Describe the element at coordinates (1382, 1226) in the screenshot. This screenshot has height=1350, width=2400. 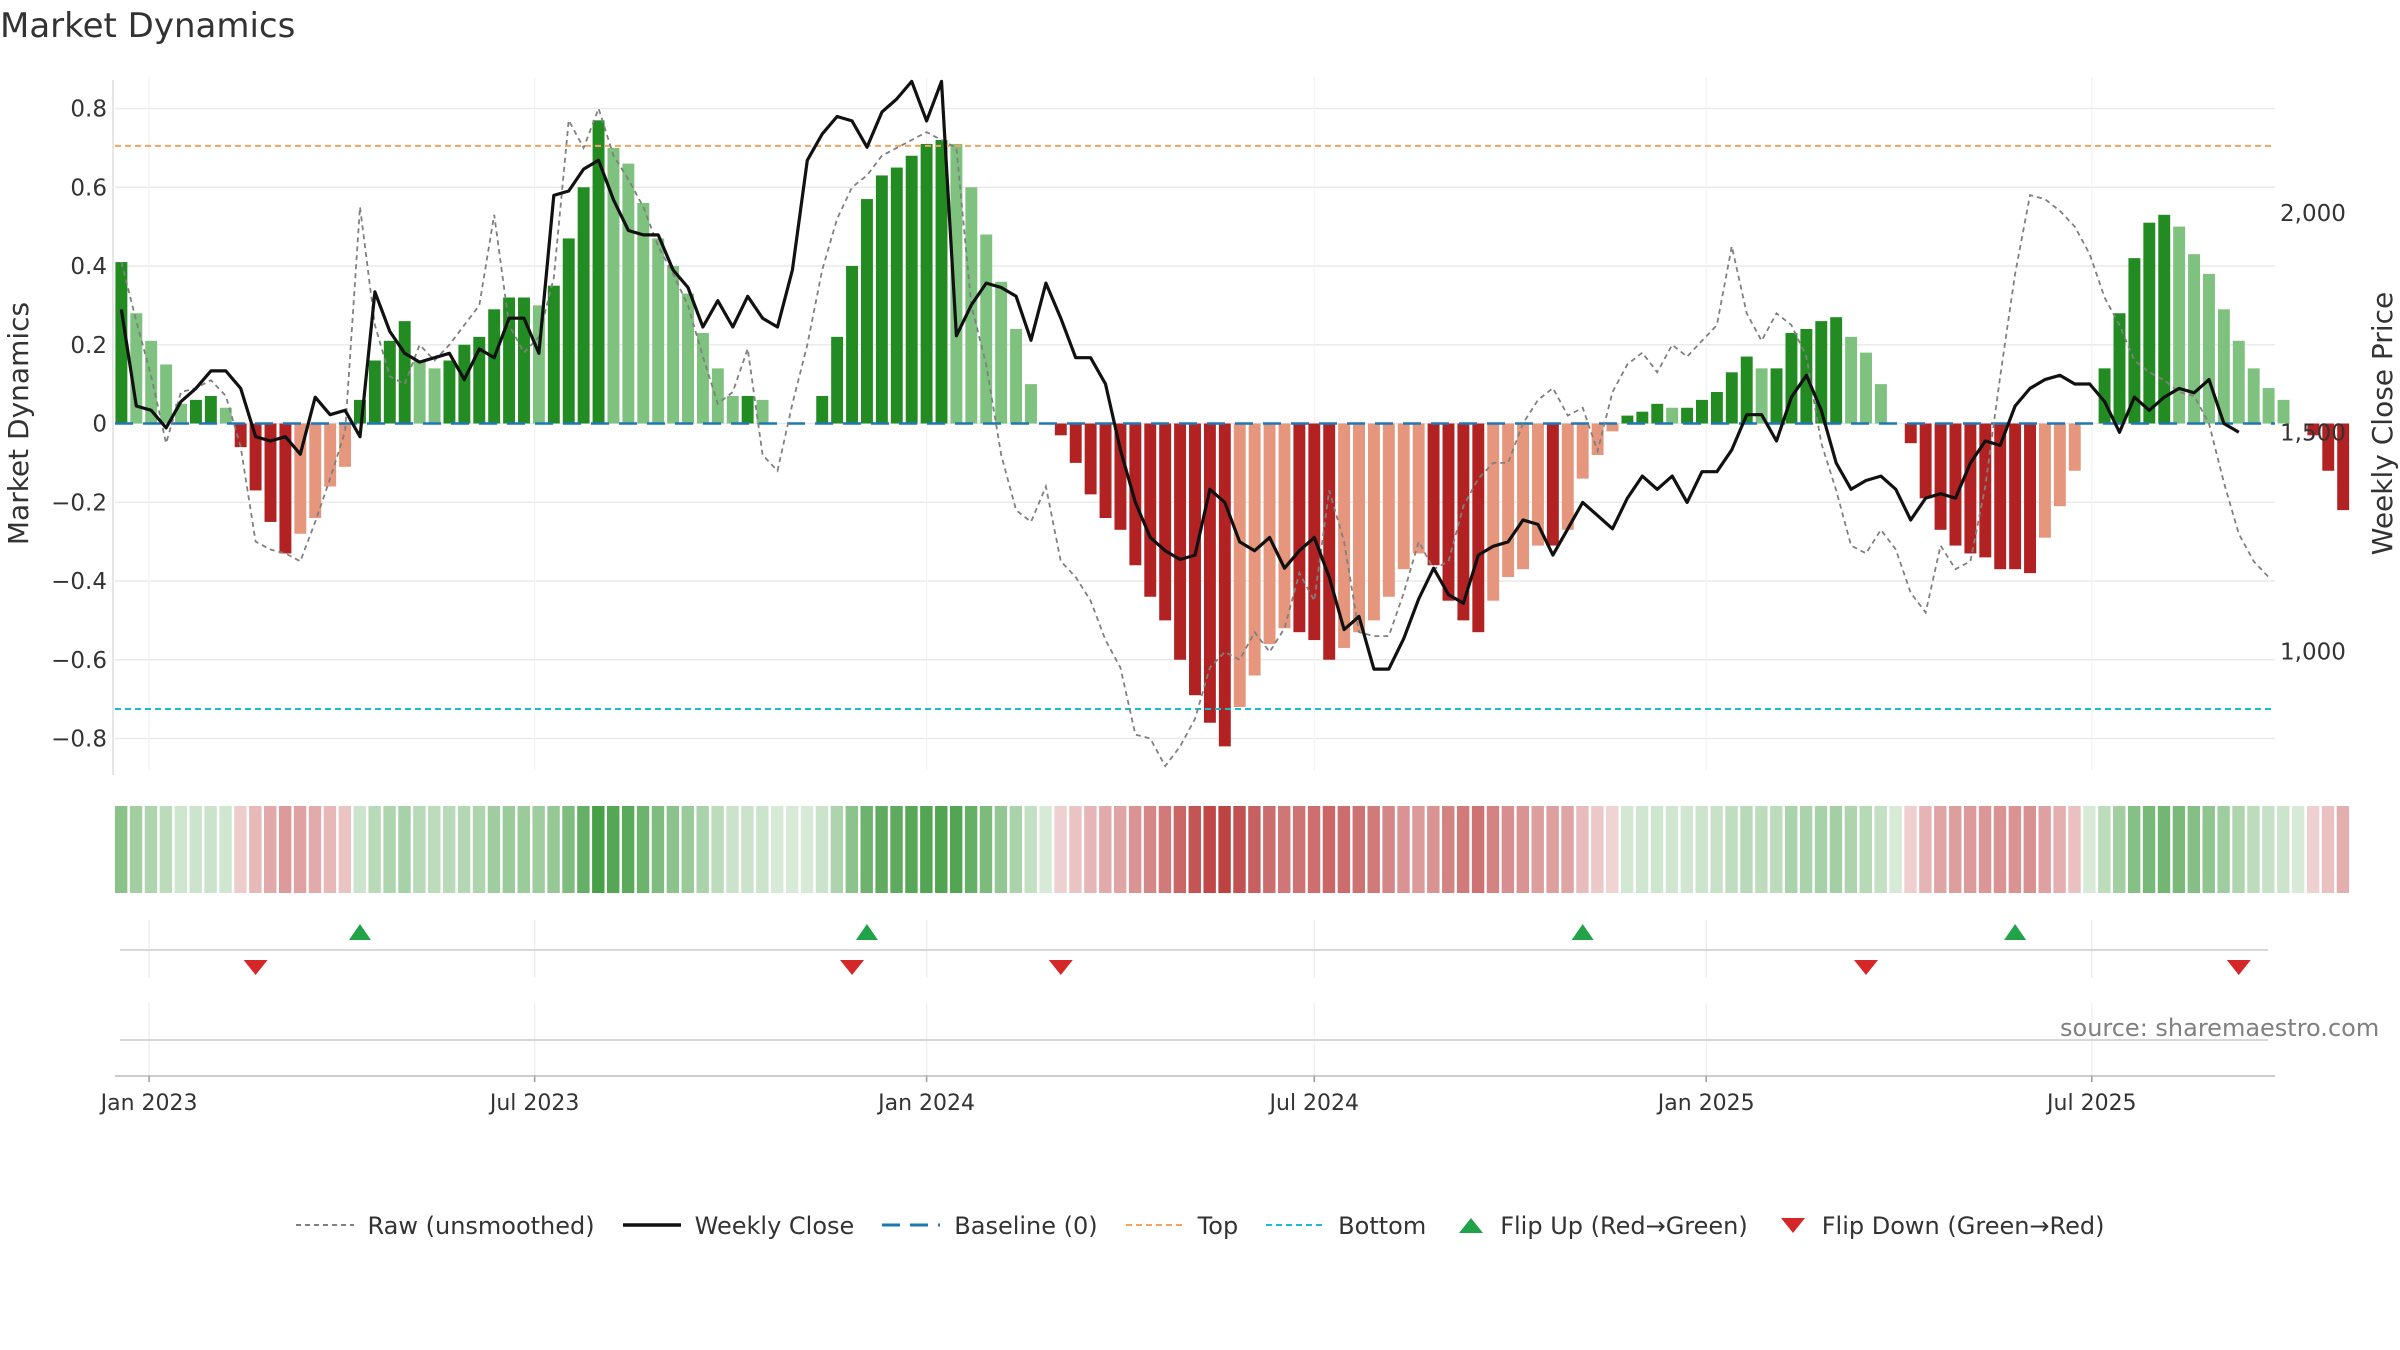
I see `legend-label: Bottom` at that location.